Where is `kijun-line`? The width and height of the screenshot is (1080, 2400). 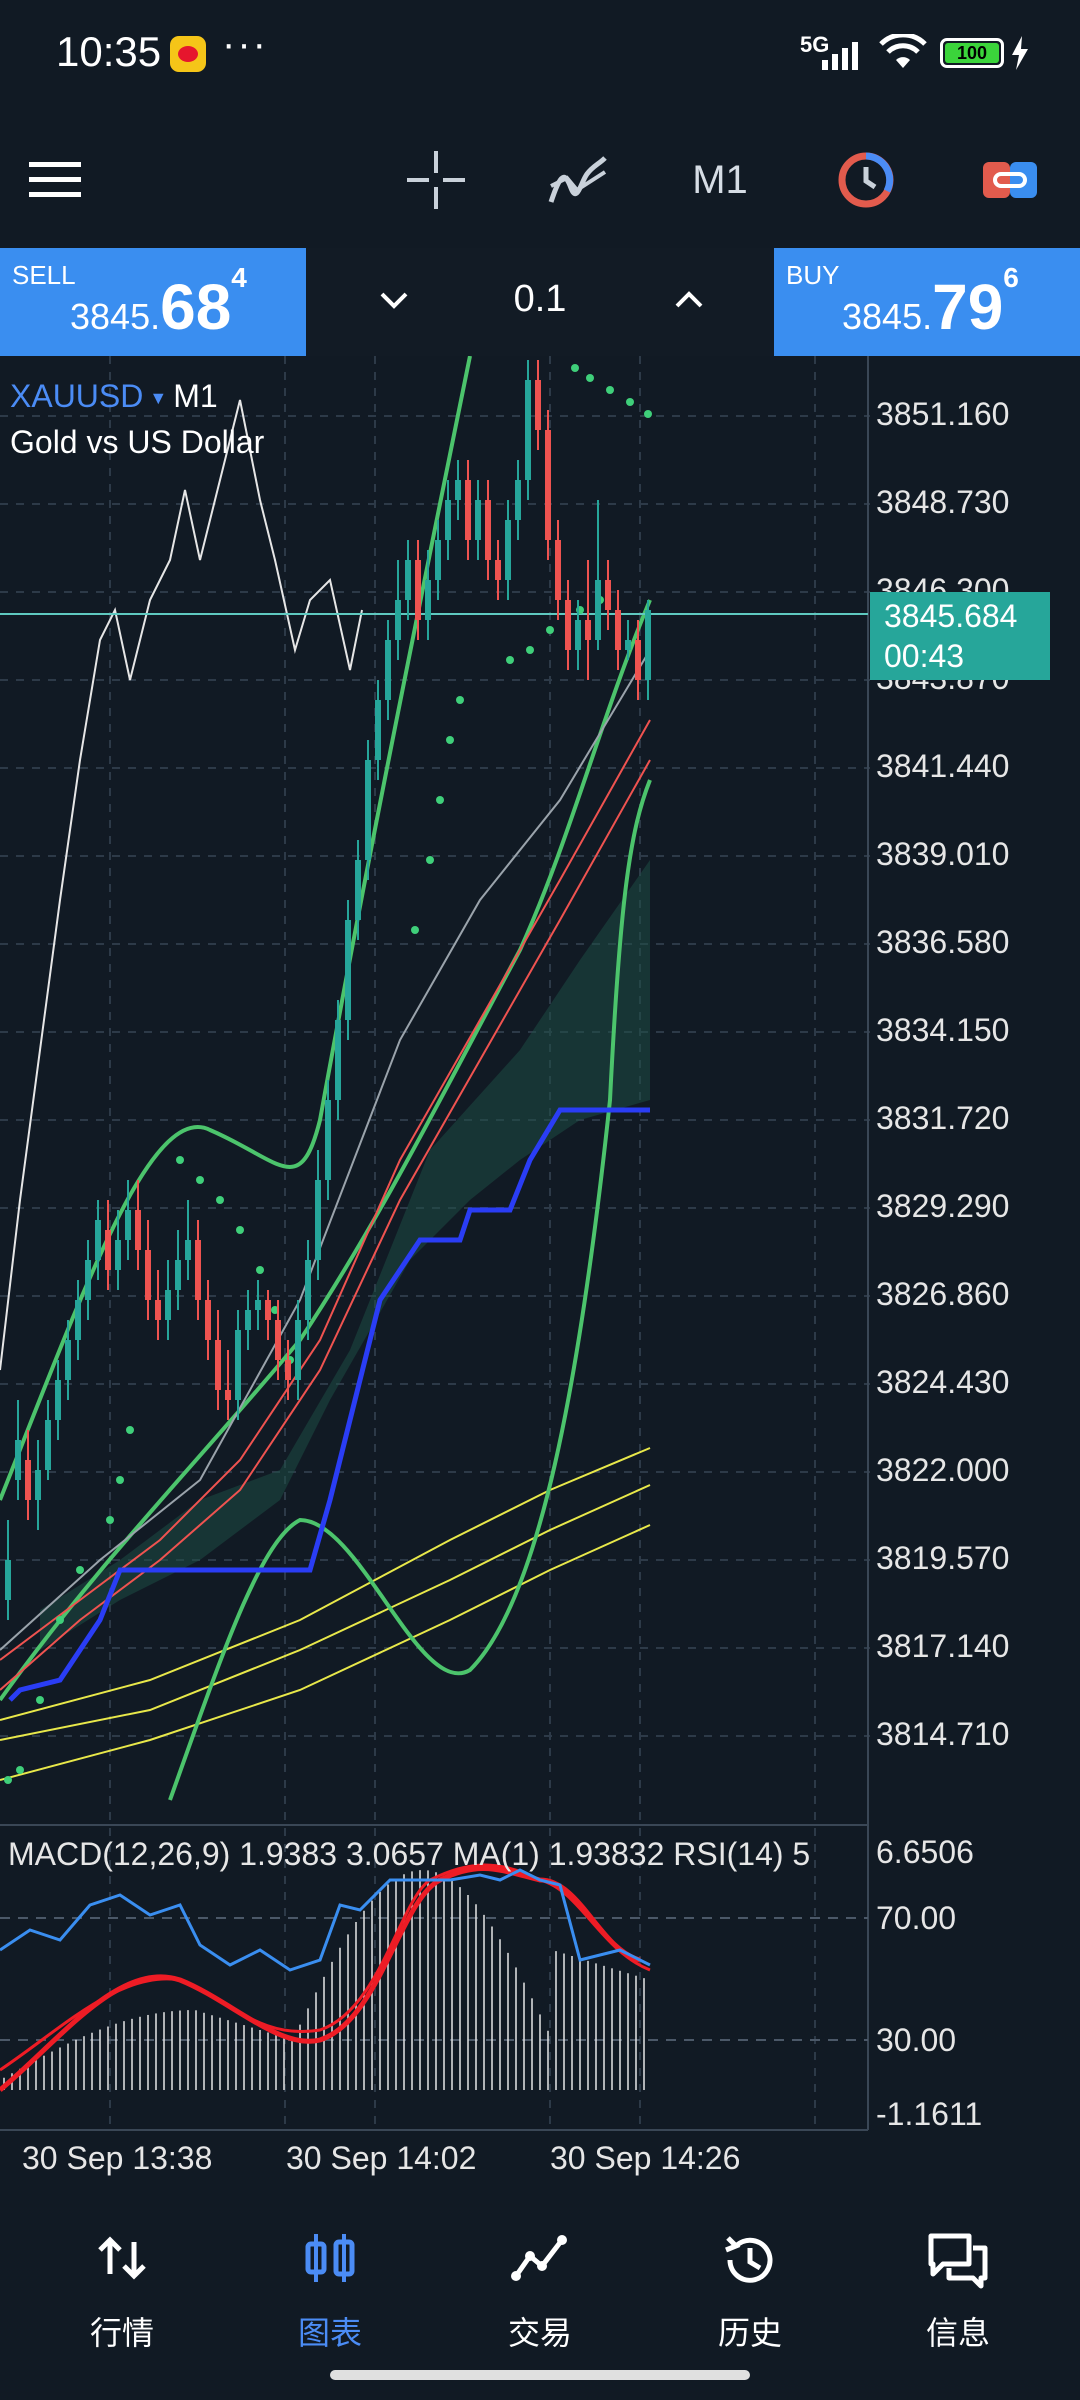
kijun-line is located at coordinates (329, 1404).